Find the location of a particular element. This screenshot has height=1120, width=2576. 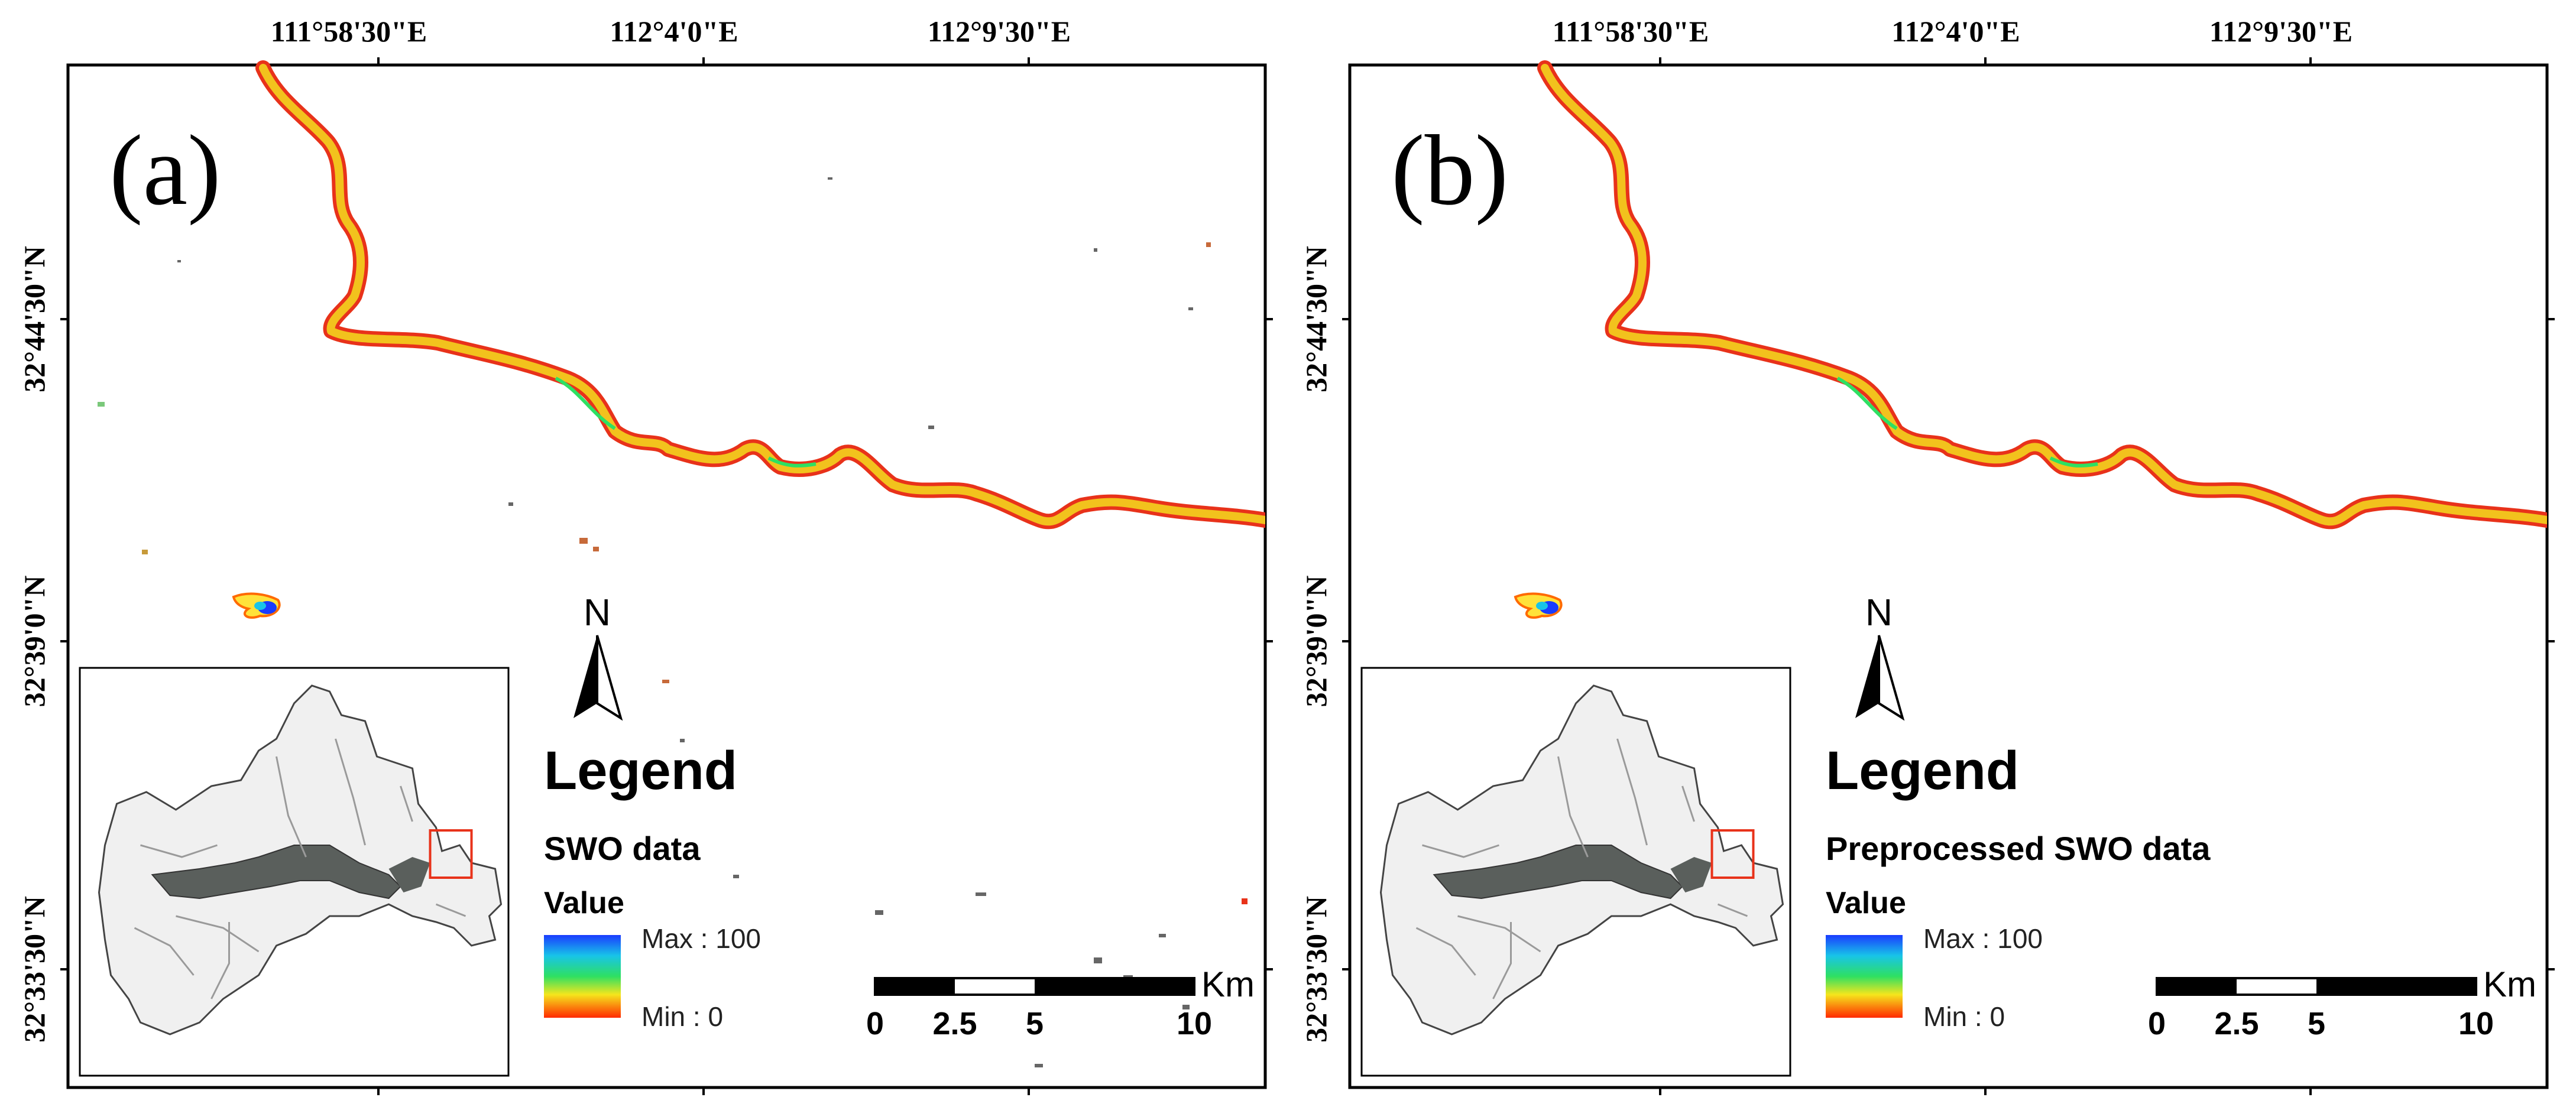

lat-label-3-b: 32°33'30"N is located at coordinates (1316, 969).